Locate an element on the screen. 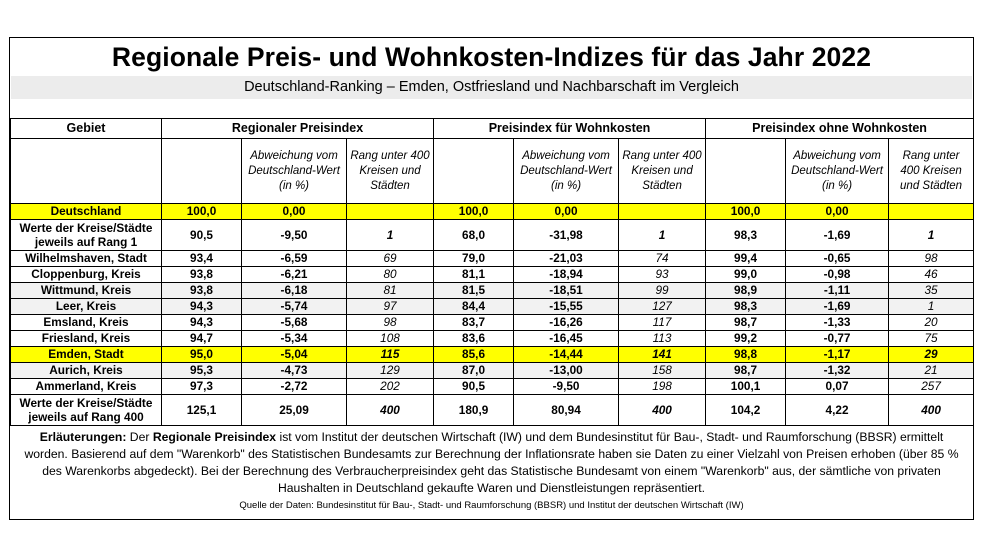  header-regional-index: Regionaler Preisindex is located at coordinates (297, 128).